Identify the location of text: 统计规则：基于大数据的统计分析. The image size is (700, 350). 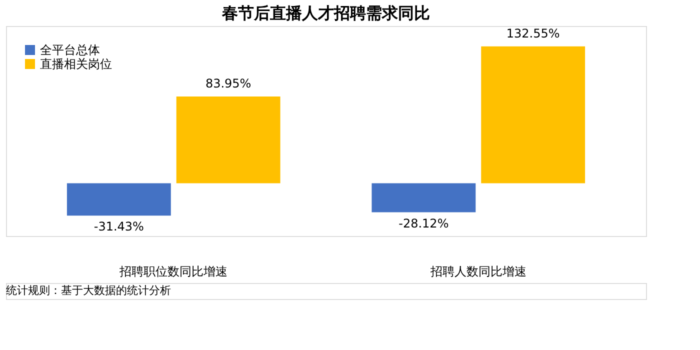
(88, 290).